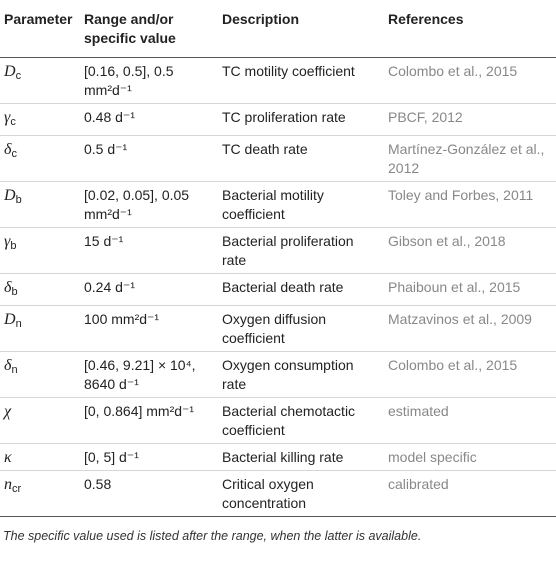 The width and height of the screenshot is (556, 570). What do you see at coordinates (13, 196) in the screenshot?
I see `parameter-symbol: Db` at bounding box center [13, 196].